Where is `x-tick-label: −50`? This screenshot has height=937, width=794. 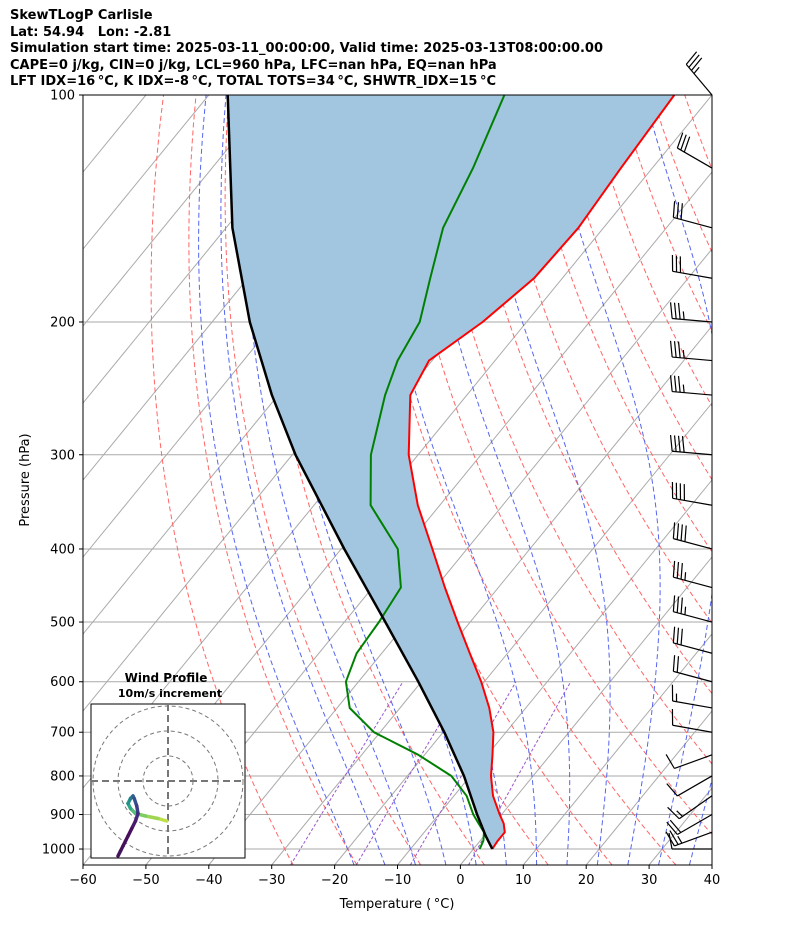 x-tick-label: −50 is located at coordinates (145, 880).